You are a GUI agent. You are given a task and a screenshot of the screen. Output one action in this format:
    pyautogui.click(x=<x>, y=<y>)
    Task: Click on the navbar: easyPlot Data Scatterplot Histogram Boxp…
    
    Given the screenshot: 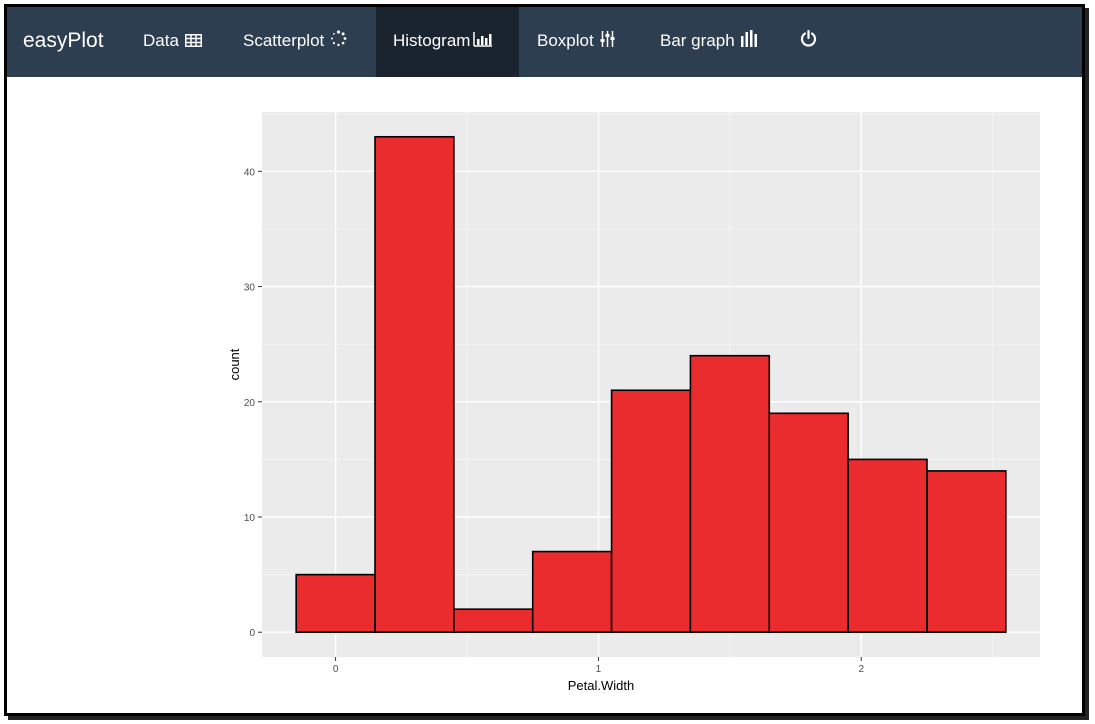 What is the action you would take?
    pyautogui.click(x=544, y=42)
    